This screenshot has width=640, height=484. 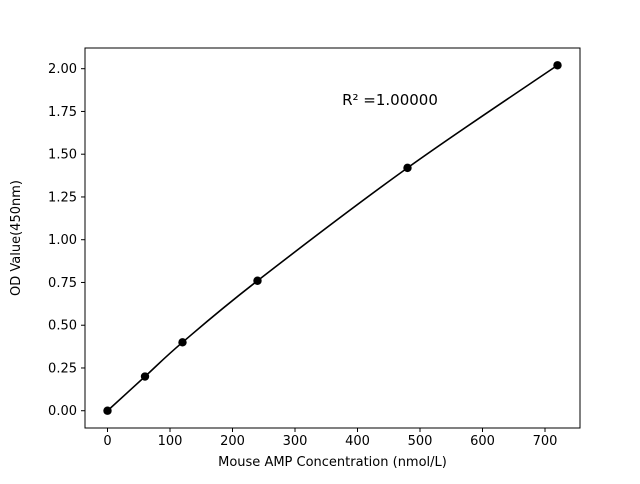 What do you see at coordinates (62, 197) in the screenshot?
I see `y-tick-label: 1.25` at bounding box center [62, 197].